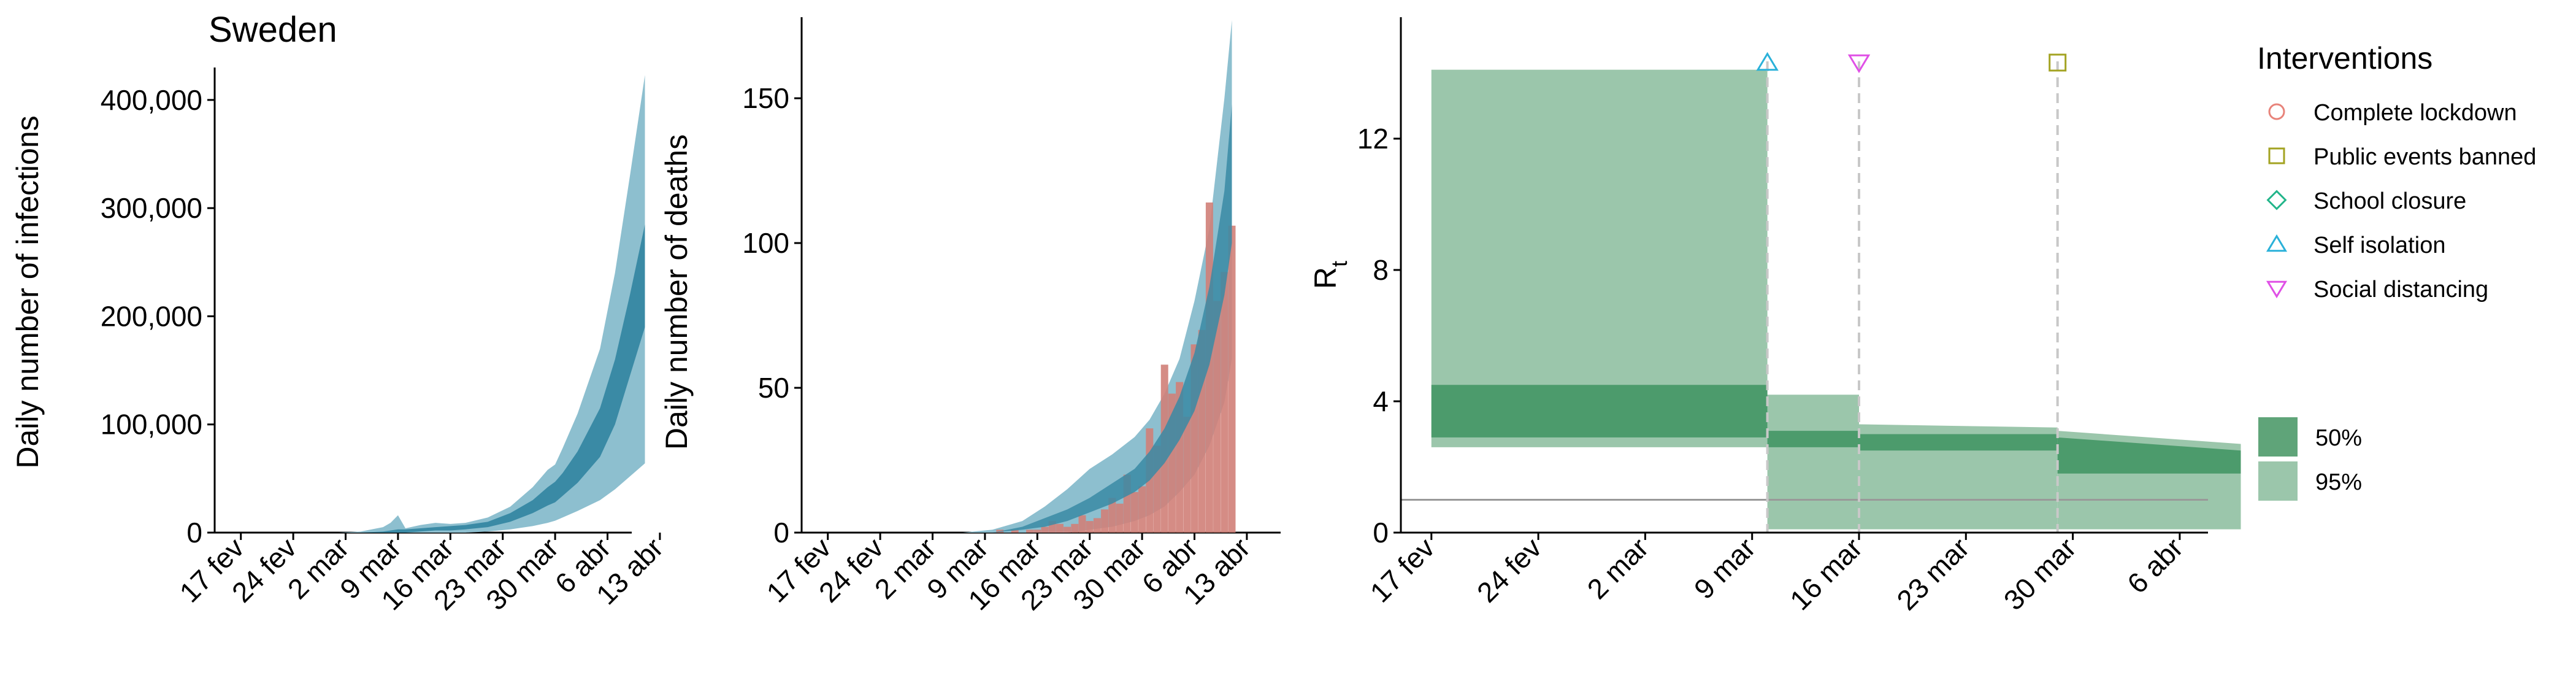  What do you see at coordinates (2424, 157) in the screenshot?
I see `legend-item-label: Public events banned` at bounding box center [2424, 157].